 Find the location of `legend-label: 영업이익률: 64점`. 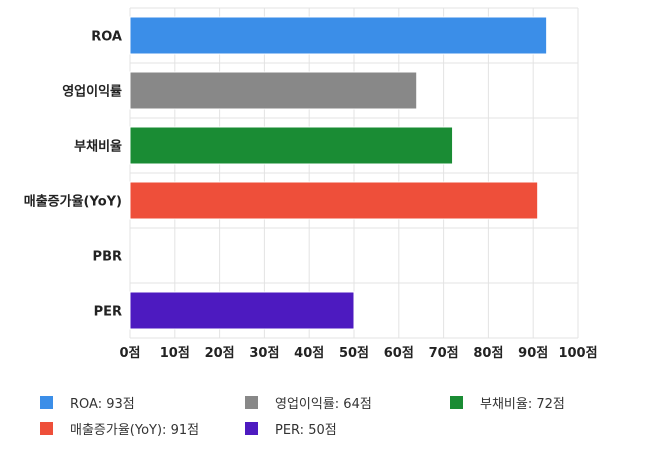

legend-label: 영업이익률: 64점 is located at coordinates (323, 404).